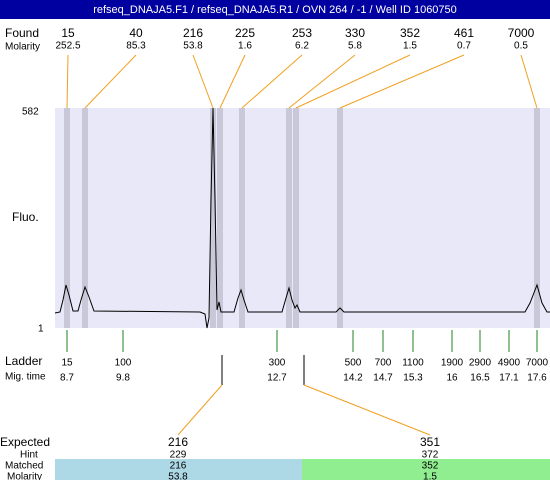 This screenshot has height=480, width=550. What do you see at coordinates (509, 378) in the screenshot?
I see `ladder-time: 17.1` at bounding box center [509, 378].